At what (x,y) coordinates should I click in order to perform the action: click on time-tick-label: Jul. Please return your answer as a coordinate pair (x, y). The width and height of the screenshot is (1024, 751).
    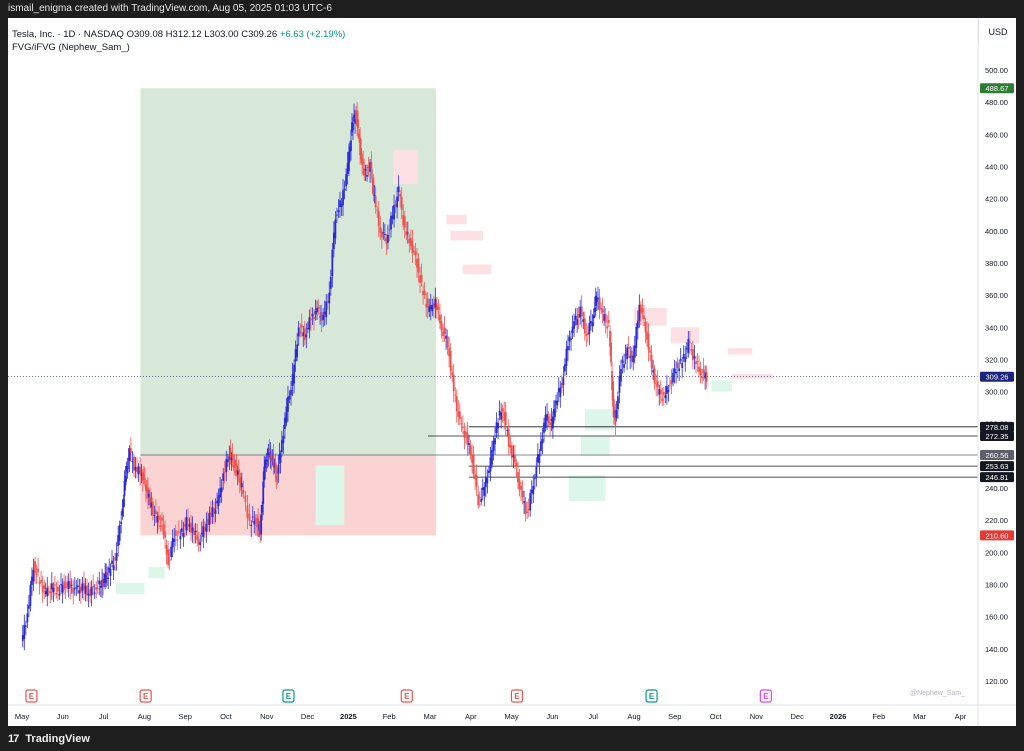
    Looking at the image, I should click on (104, 716).